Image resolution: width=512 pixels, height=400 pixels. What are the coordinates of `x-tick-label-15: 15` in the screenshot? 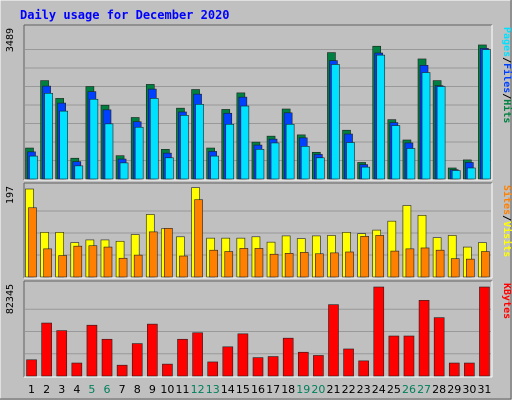 It's located at (243, 389).